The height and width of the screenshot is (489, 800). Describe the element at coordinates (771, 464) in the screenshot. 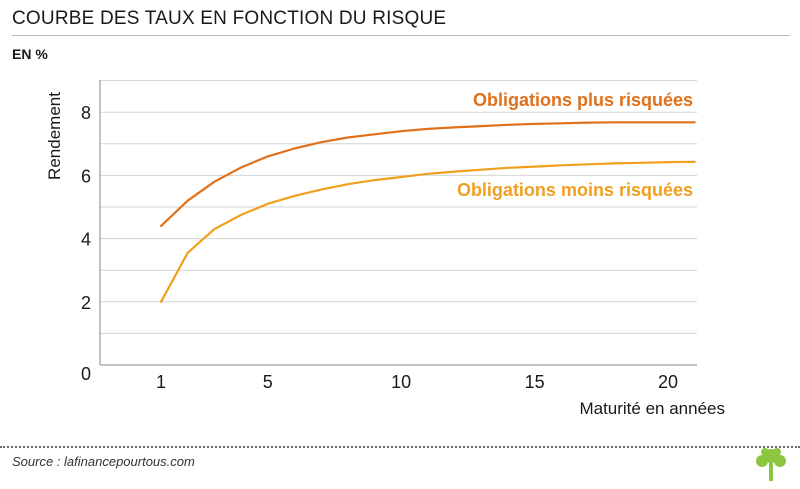

I see `tree-icon` at that location.